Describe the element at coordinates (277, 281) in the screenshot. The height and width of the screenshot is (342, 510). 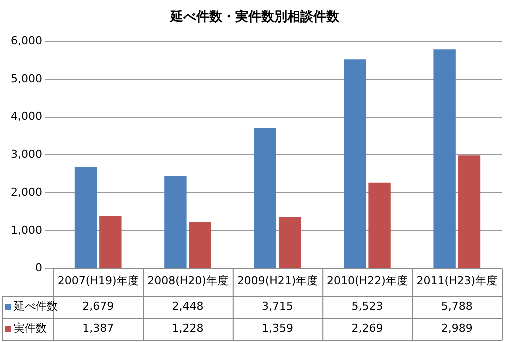
I see `x-tick-label: 2009(H21)年度` at that location.